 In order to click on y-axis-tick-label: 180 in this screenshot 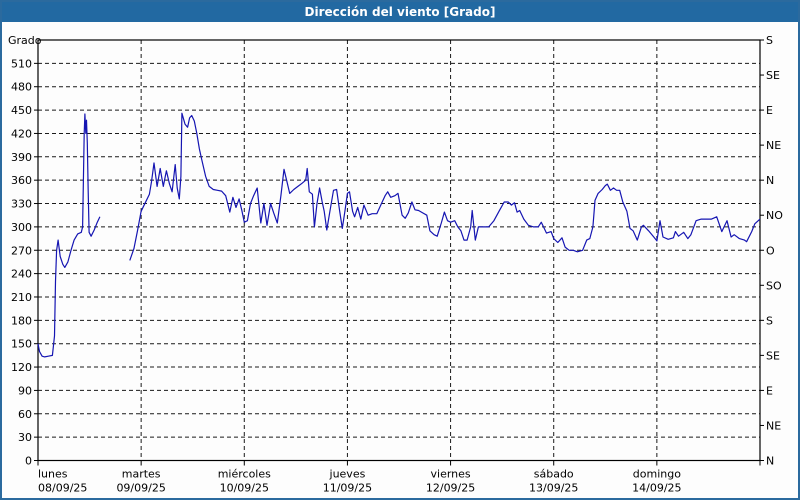, I will do `click(21, 320)`.